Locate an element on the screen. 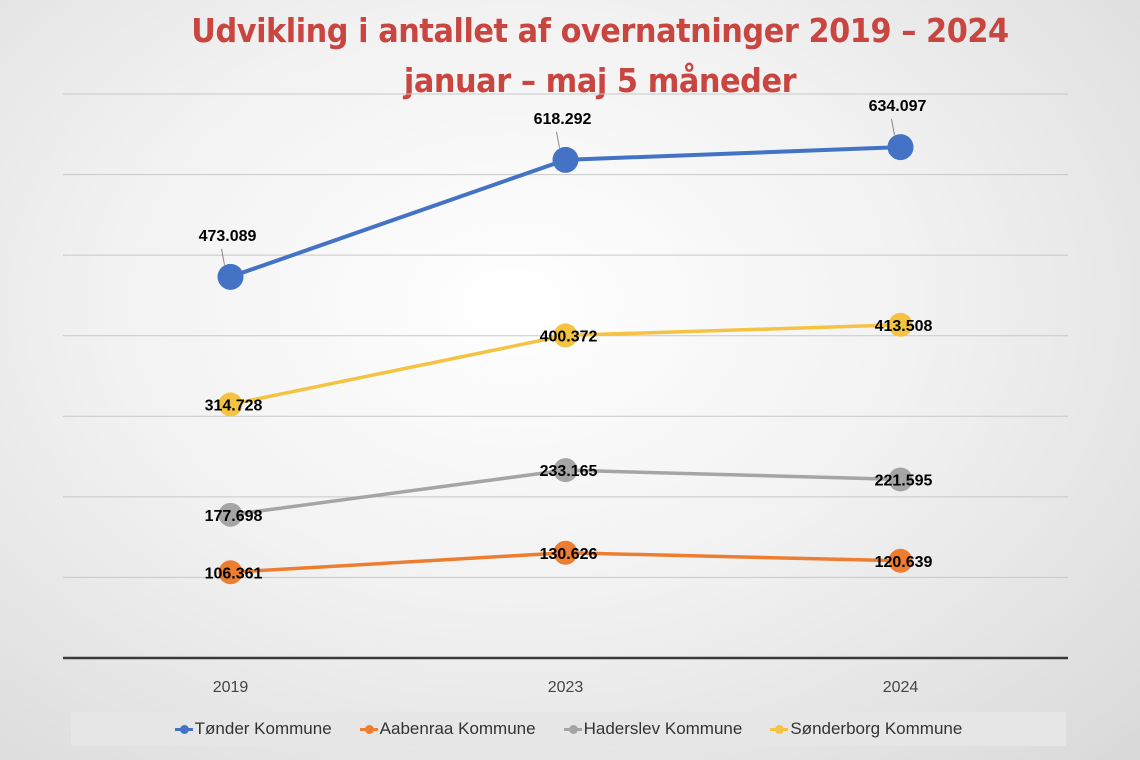 This screenshot has width=1140, height=760. x-tick-label: 2024 is located at coordinates (901, 687).